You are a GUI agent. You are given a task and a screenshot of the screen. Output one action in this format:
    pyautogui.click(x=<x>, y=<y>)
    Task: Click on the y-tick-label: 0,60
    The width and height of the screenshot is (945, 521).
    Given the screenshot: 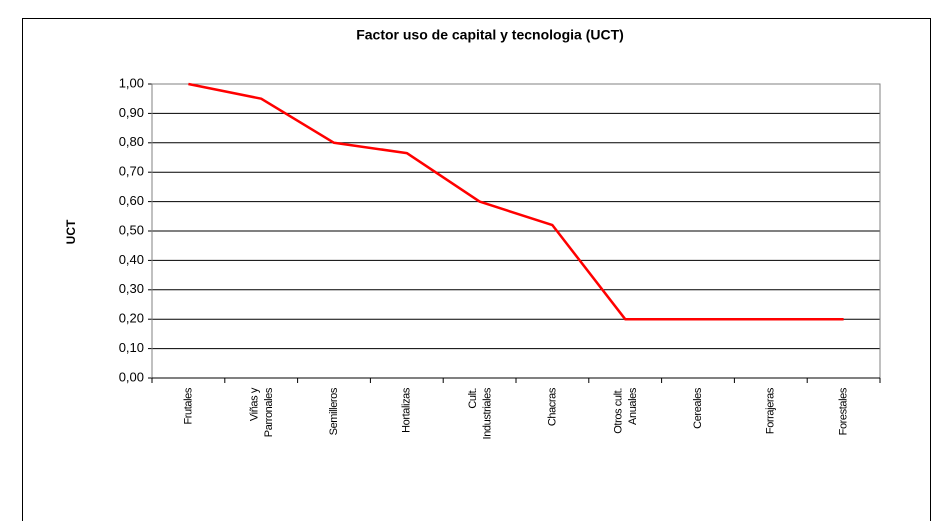 What is the action you would take?
    pyautogui.click(x=131, y=200)
    